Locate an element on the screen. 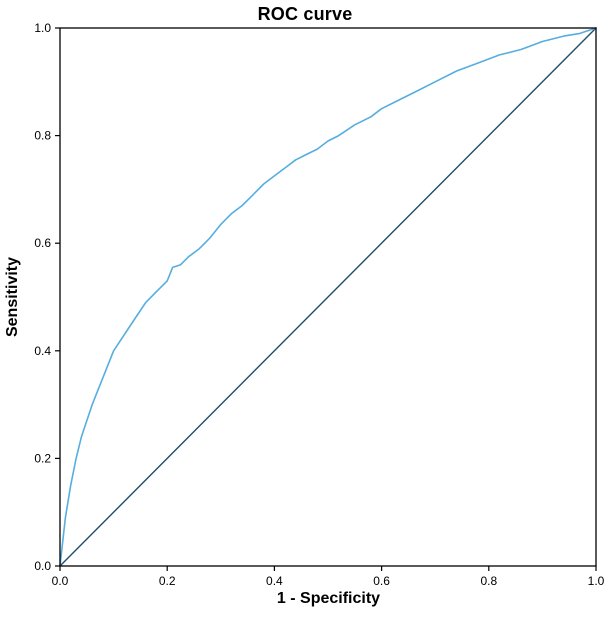  y-tick-label: 0.0 is located at coordinates (42, 566).